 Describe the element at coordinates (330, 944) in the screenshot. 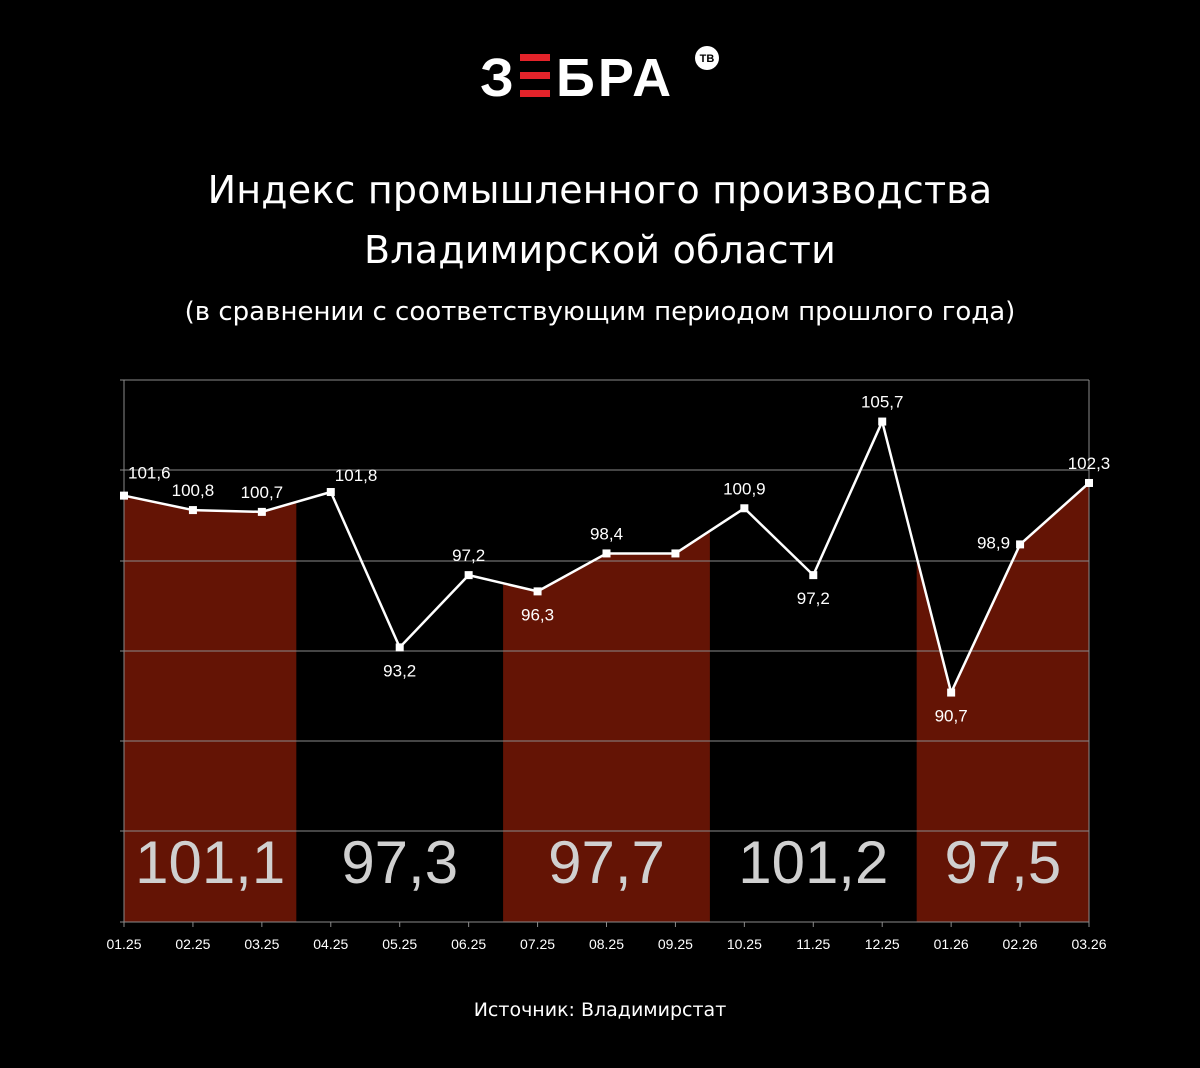

I see `x-tick-label: 04.25` at that location.